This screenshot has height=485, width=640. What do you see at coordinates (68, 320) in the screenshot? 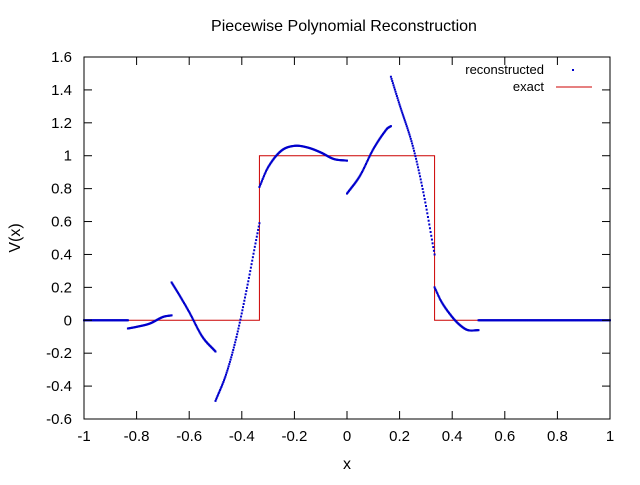
I see `y-tick-label: 0` at bounding box center [68, 320].